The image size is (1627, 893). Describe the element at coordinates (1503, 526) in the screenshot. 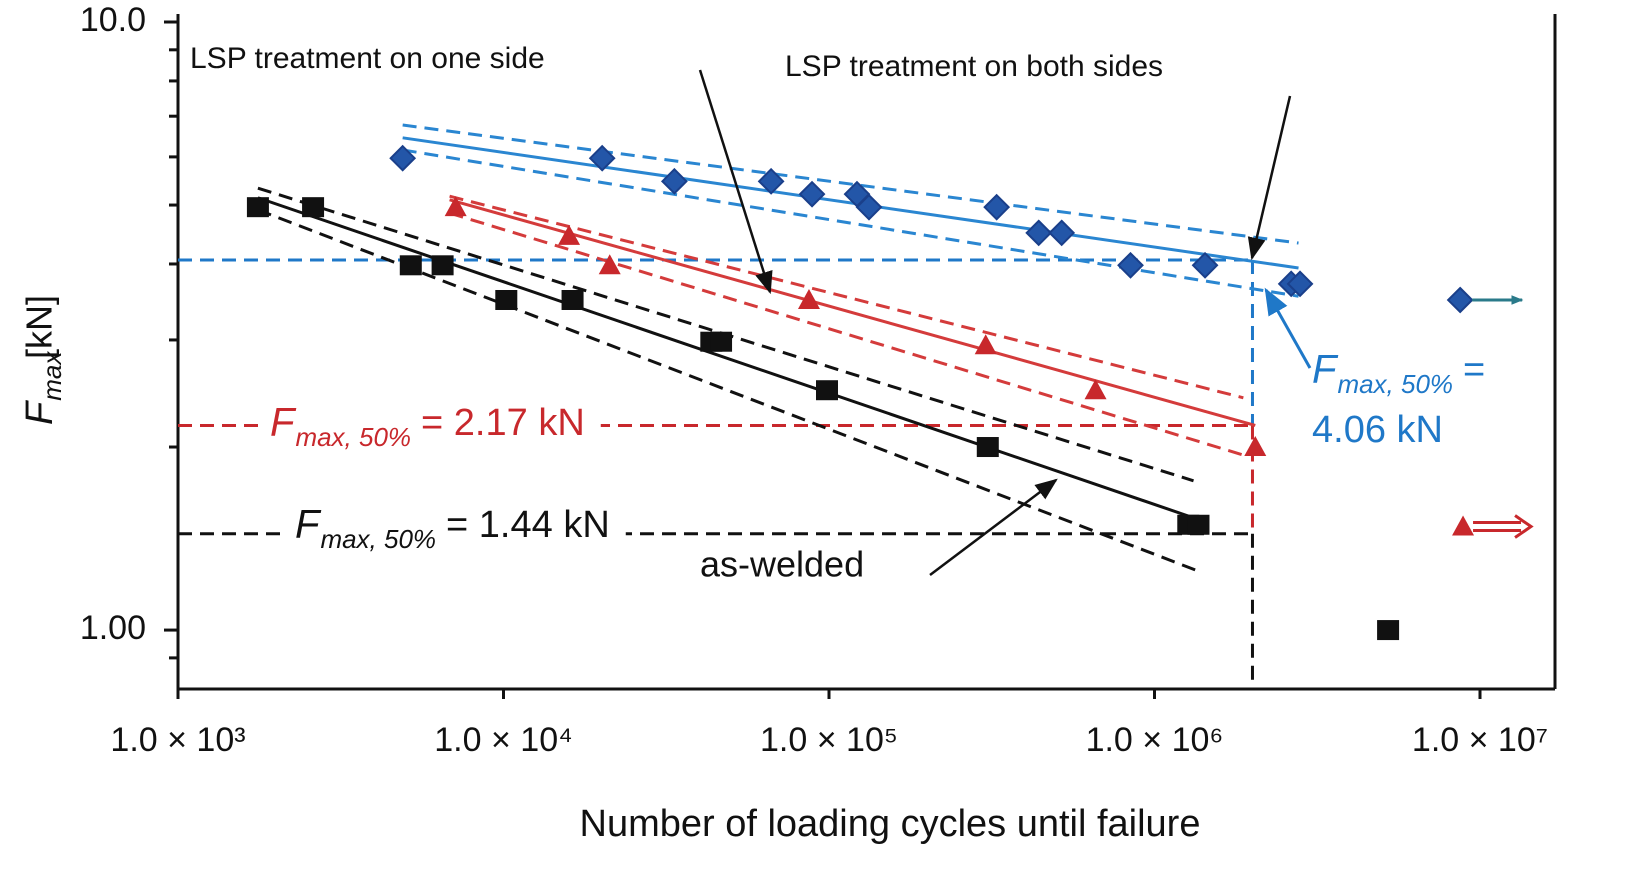

I see `runout-arrow` at that location.